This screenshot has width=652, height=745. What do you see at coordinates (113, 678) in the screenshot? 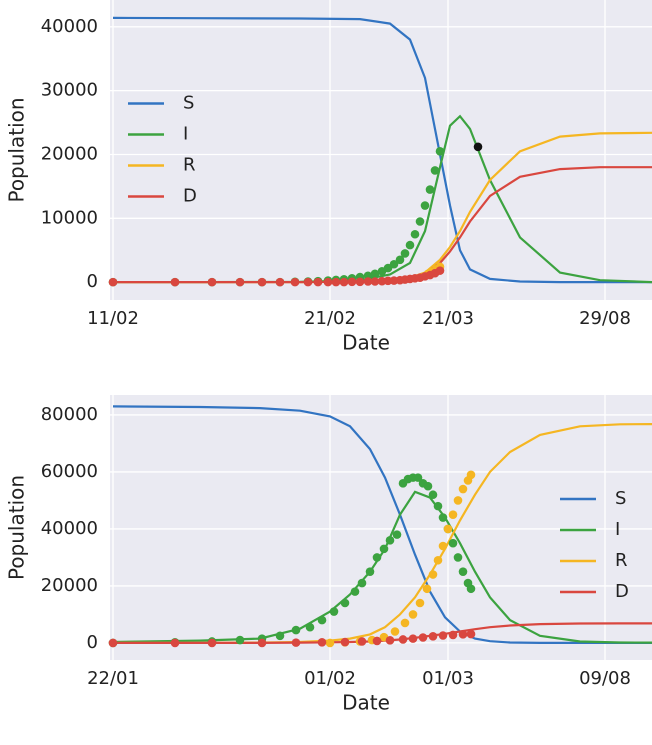
I see `x-tick-label: 22/01` at bounding box center [113, 678].